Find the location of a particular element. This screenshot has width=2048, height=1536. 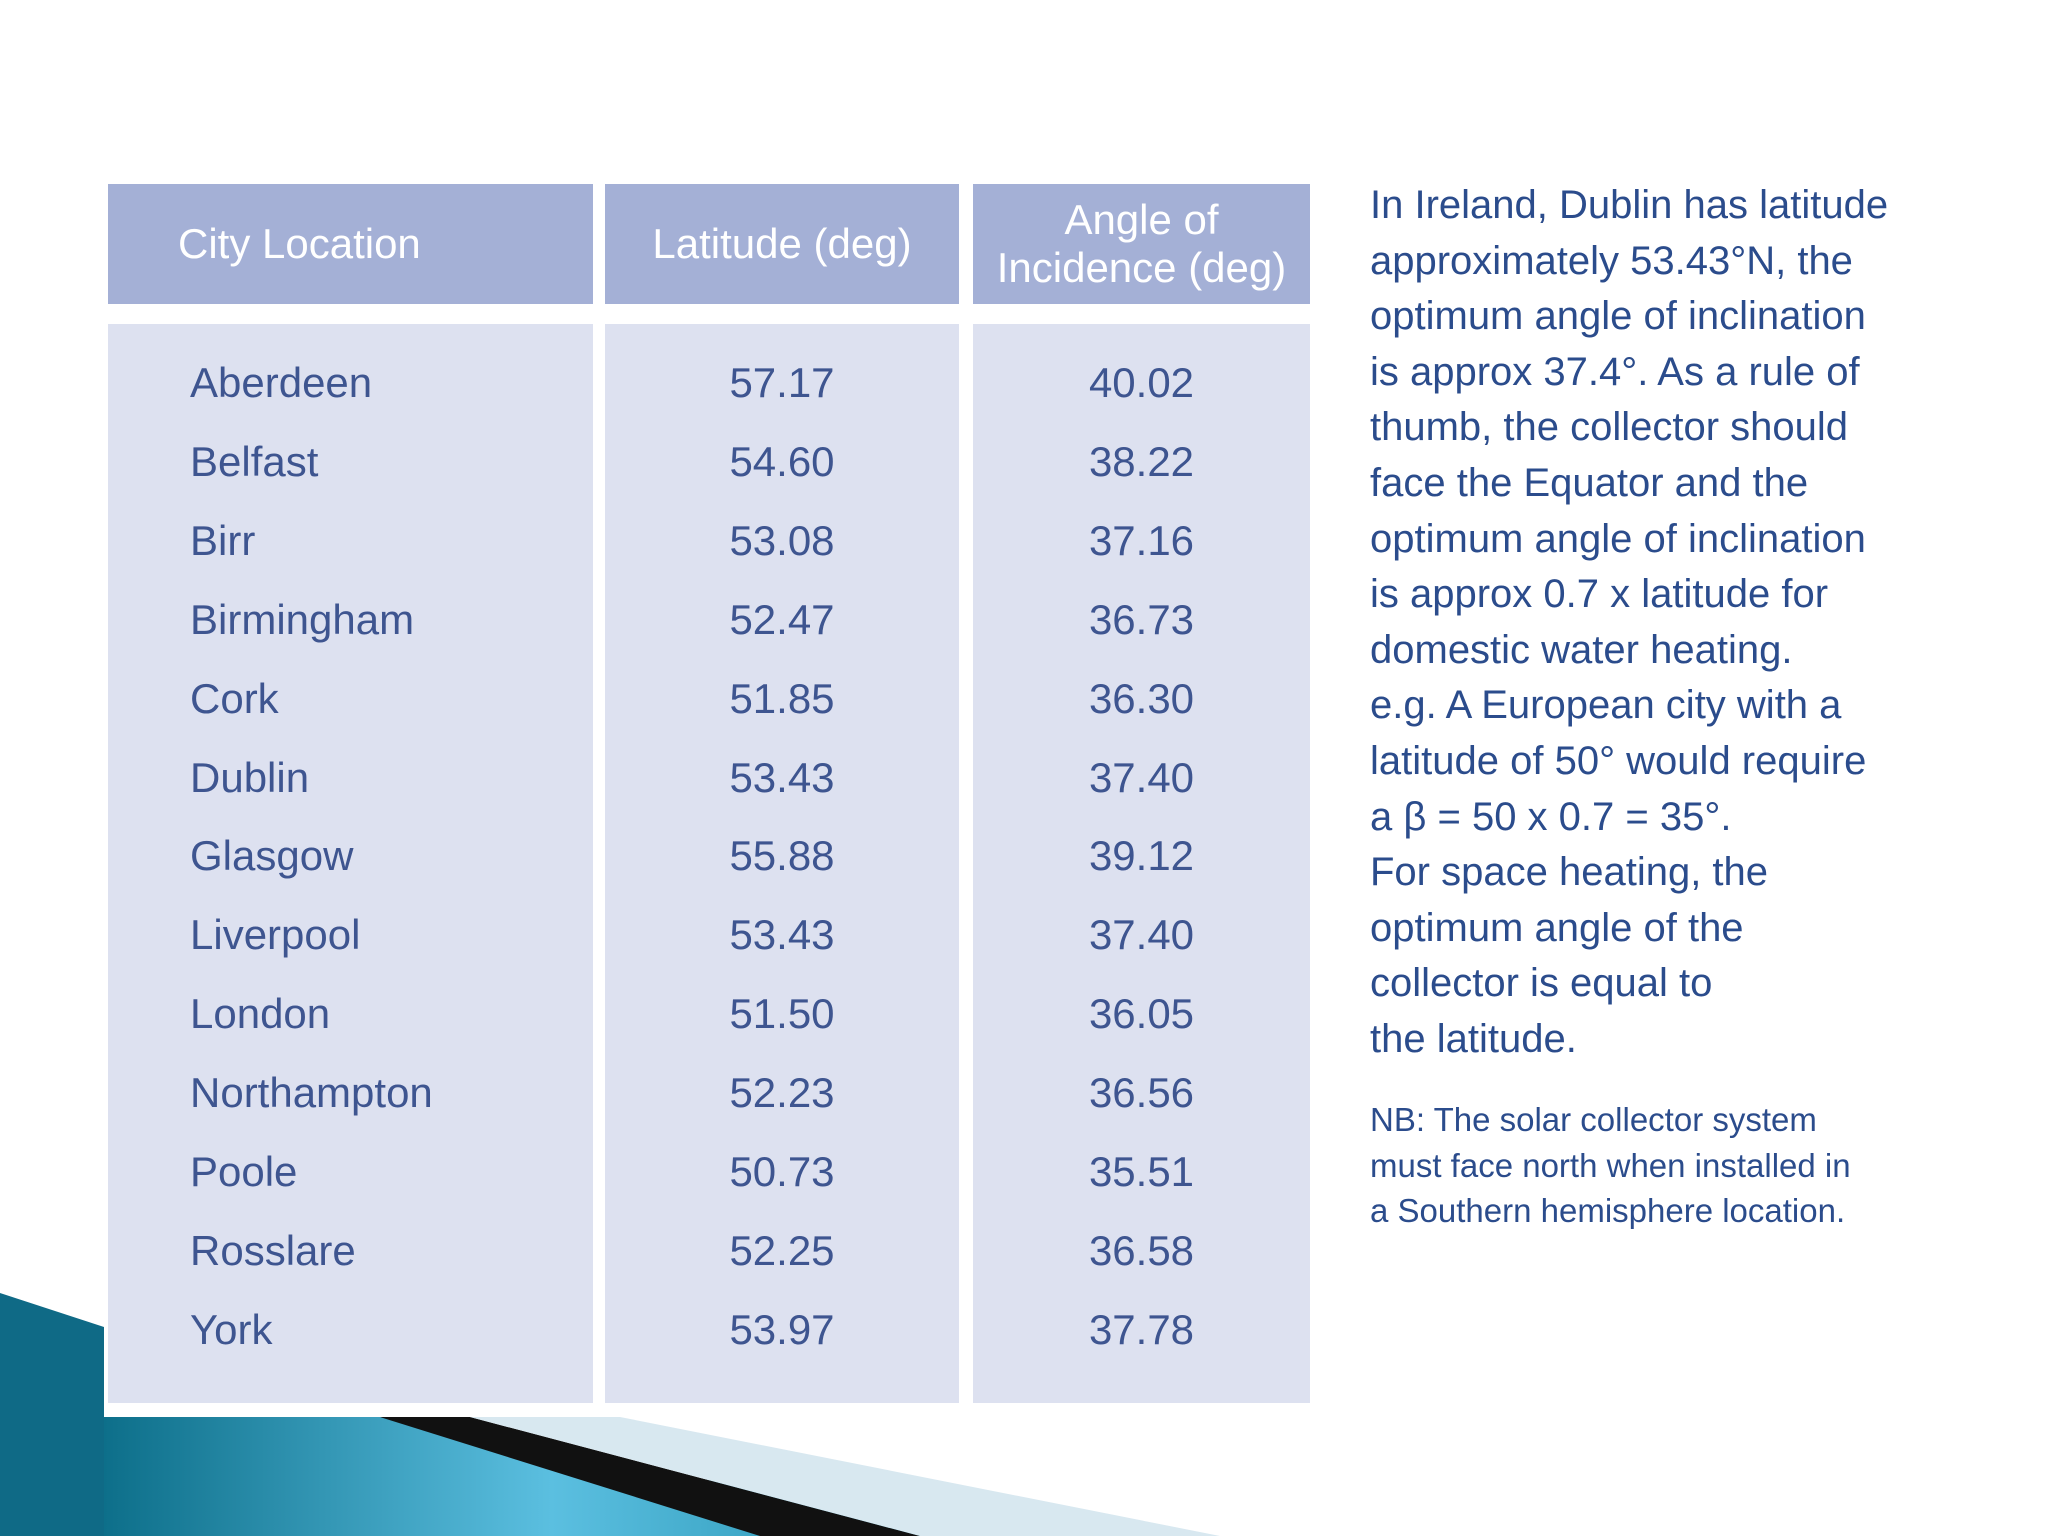

city-name: Birr is located at coordinates (223, 540).